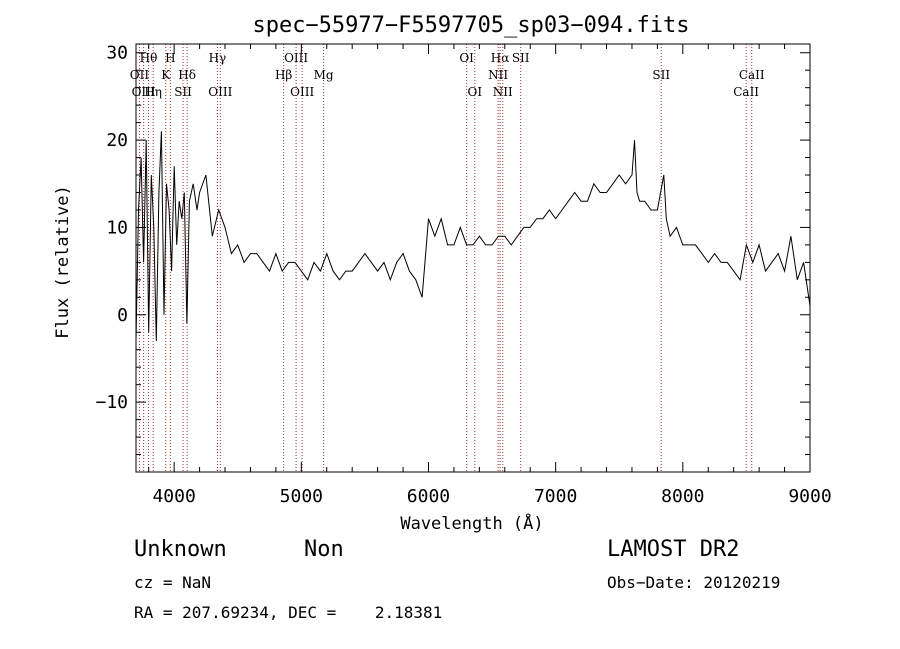  What do you see at coordinates (682, 496) in the screenshot?
I see `x-tick-label-4: 8000` at bounding box center [682, 496].